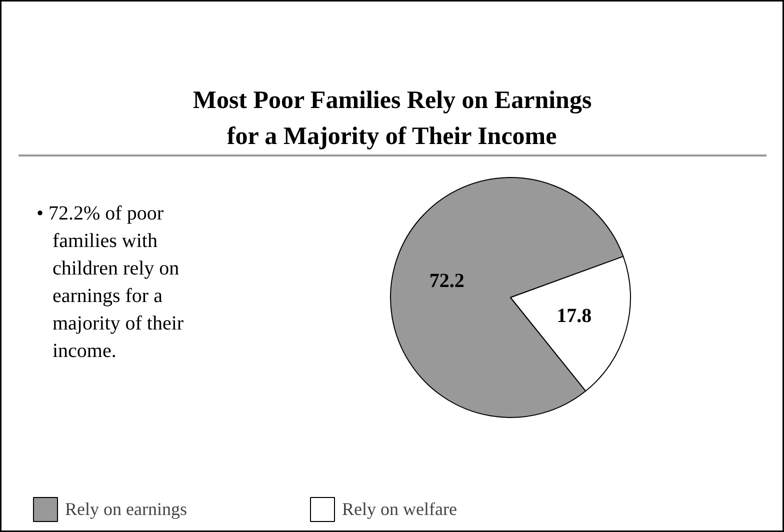 This screenshot has width=784, height=532. Describe the element at coordinates (392, 118) in the screenshot. I see `chart-title: Most Poor Families Rely on Earnings for a Majority of Their Income` at that location.